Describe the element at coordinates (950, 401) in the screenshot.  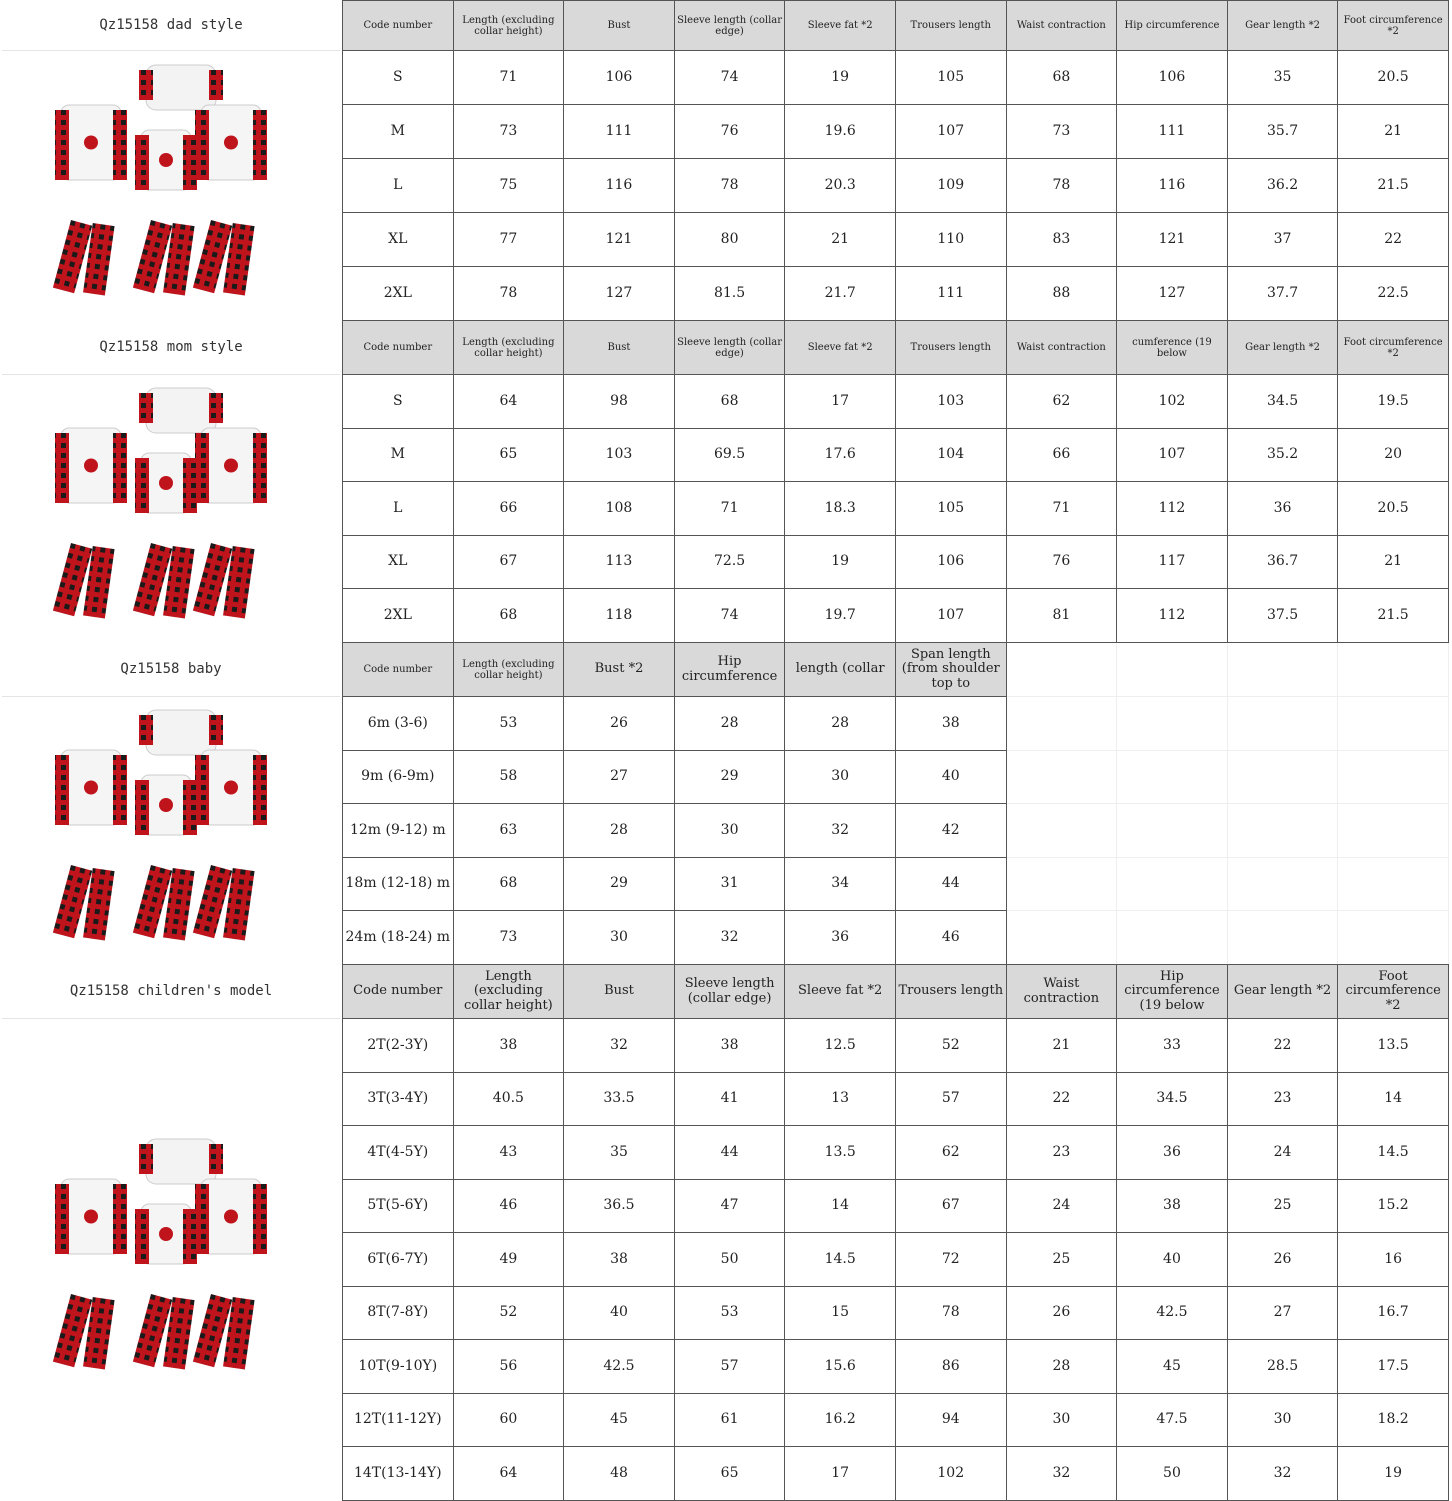
I see `measurement-cell: 103` at that location.